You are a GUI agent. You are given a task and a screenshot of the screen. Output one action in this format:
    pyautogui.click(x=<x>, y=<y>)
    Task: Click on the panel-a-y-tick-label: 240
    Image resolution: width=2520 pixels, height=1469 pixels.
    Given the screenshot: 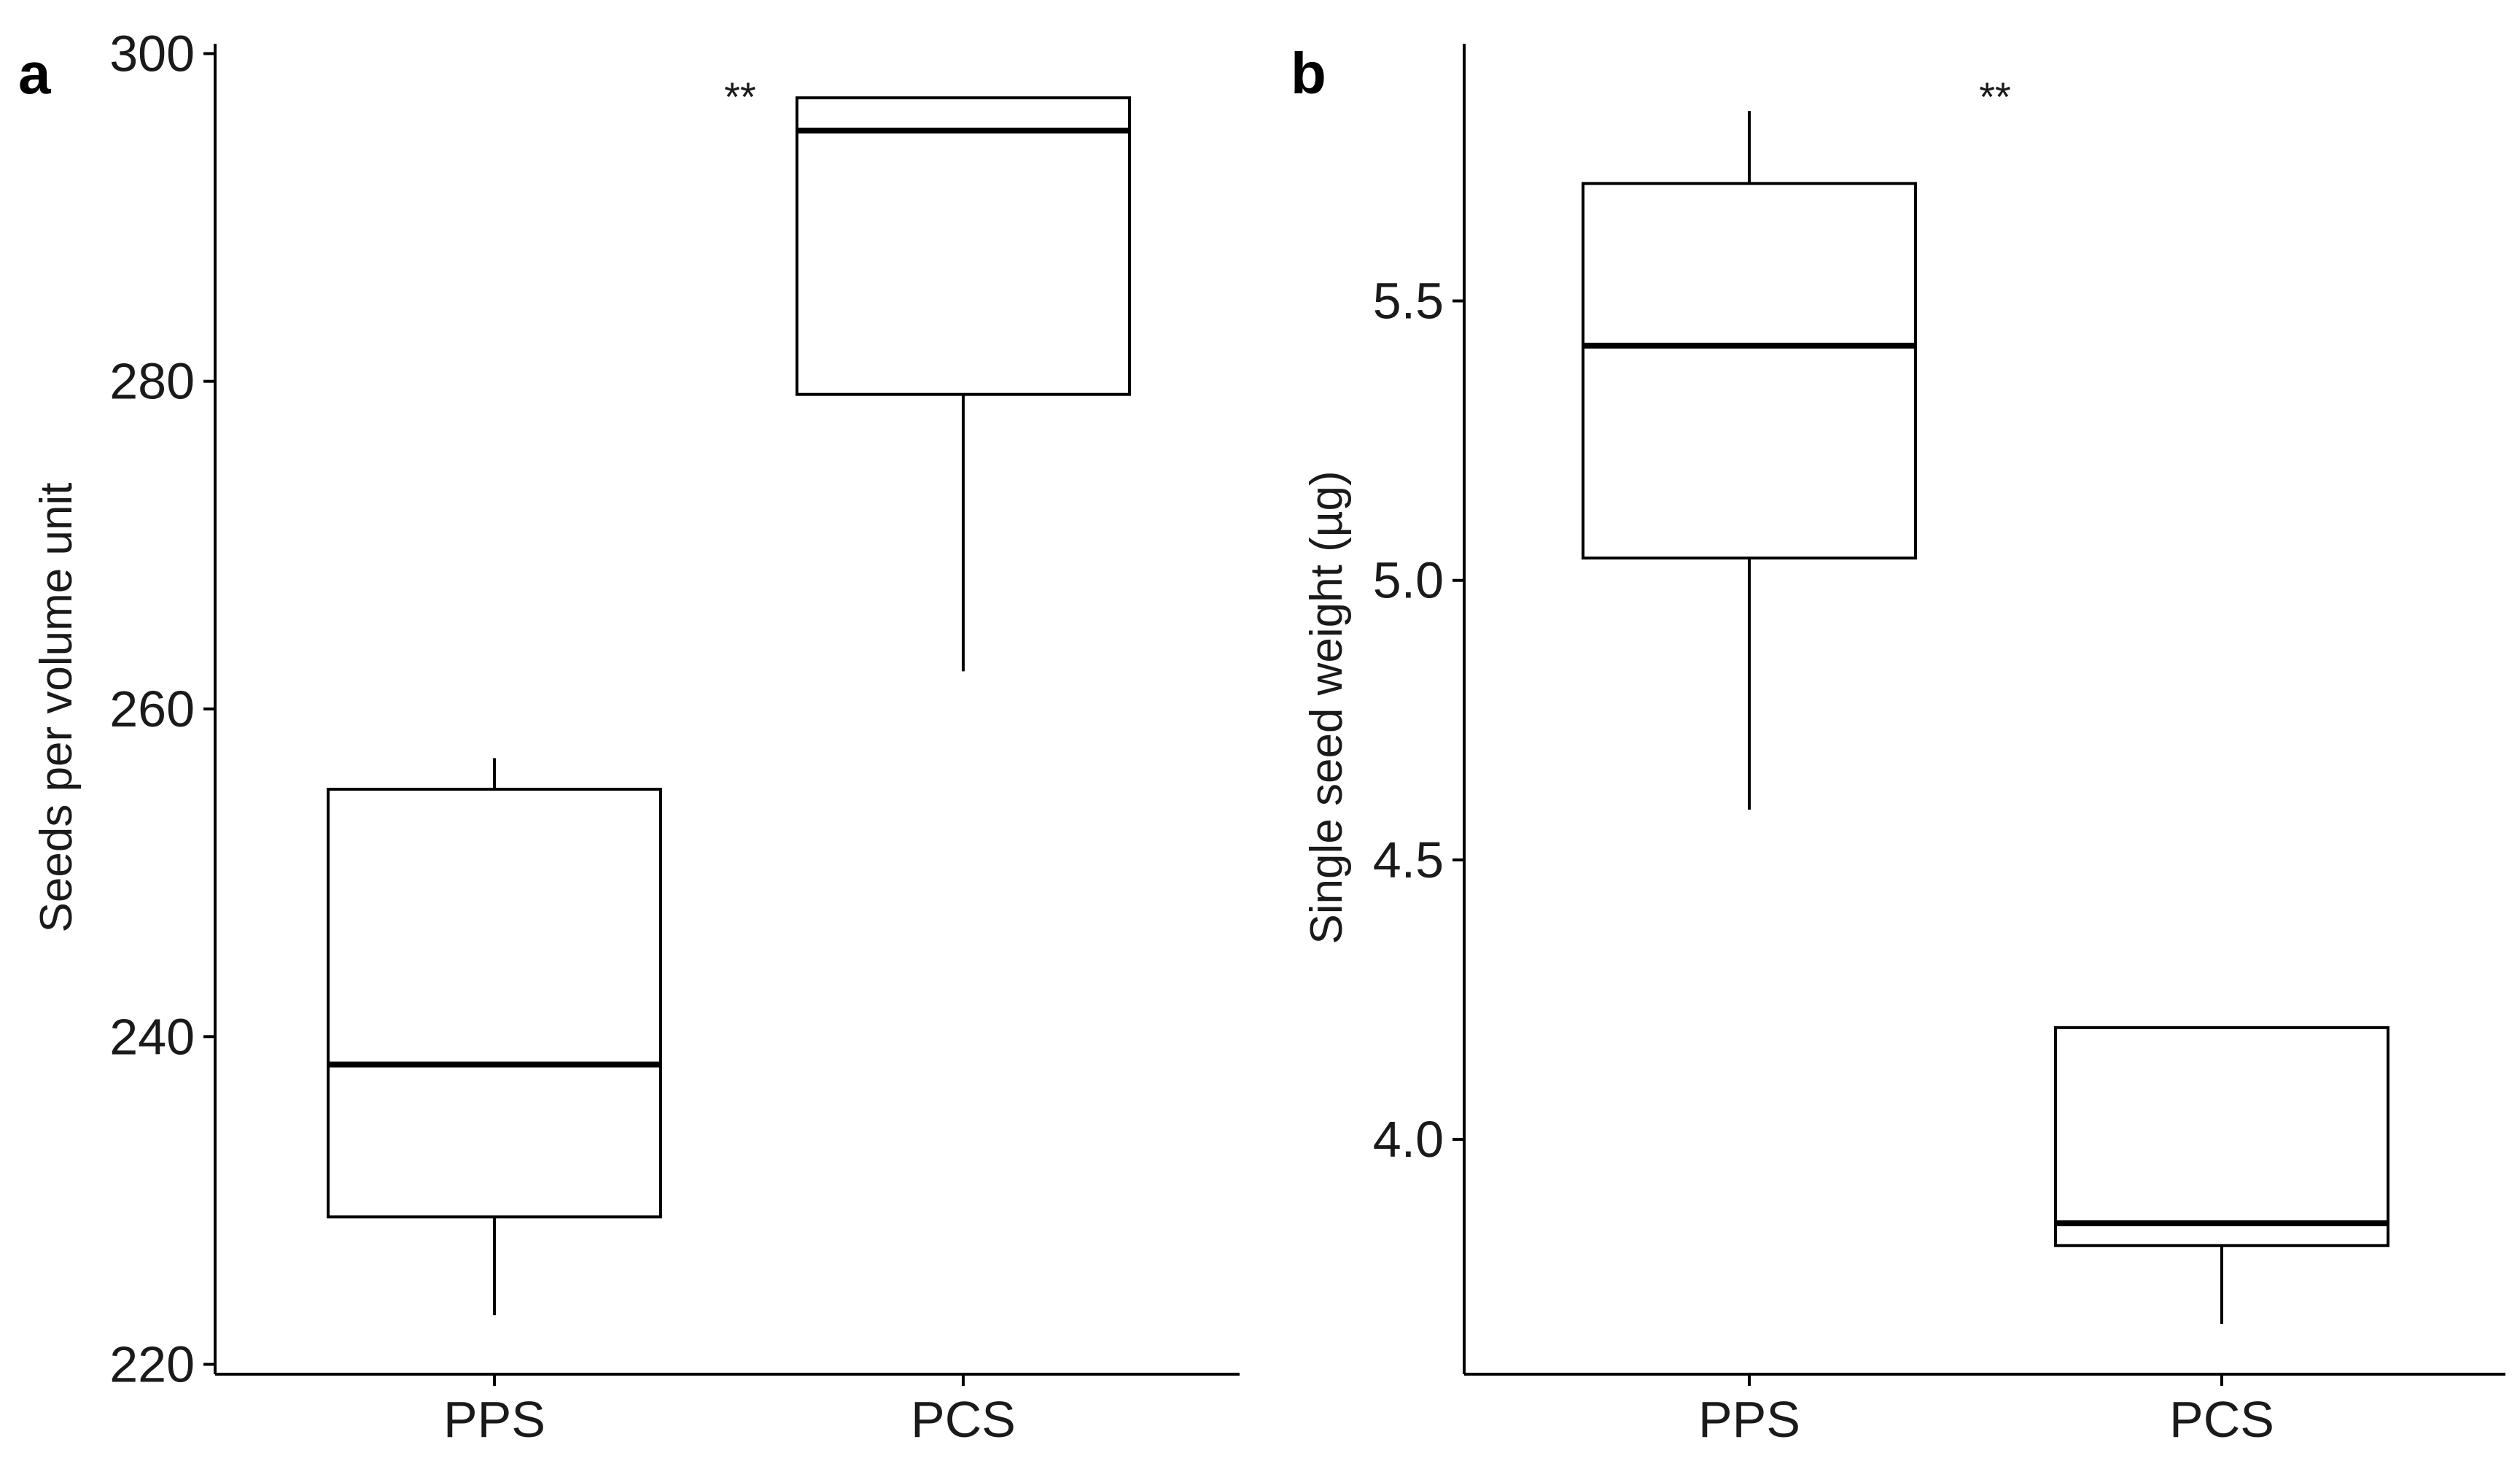 What is the action you would take?
    pyautogui.click(x=152, y=1036)
    